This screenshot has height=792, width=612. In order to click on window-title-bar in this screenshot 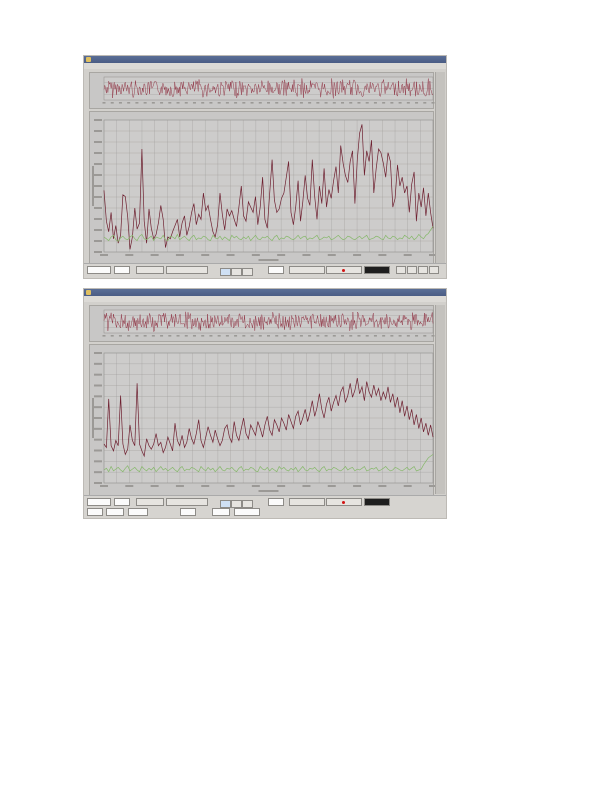, I will do `click(265, 59)`.